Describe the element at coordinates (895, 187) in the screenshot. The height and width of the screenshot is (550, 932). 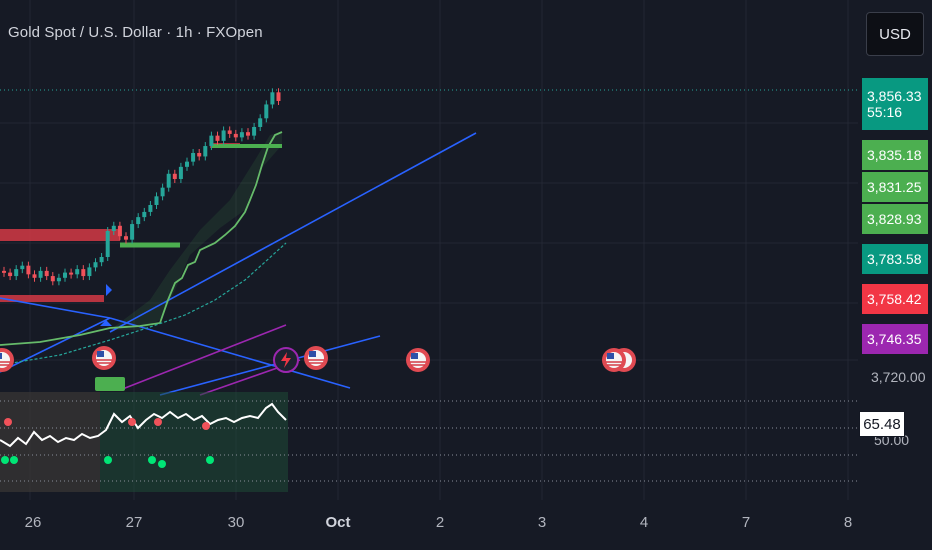
I see `price-label-level-2: 3,831.25` at that location.